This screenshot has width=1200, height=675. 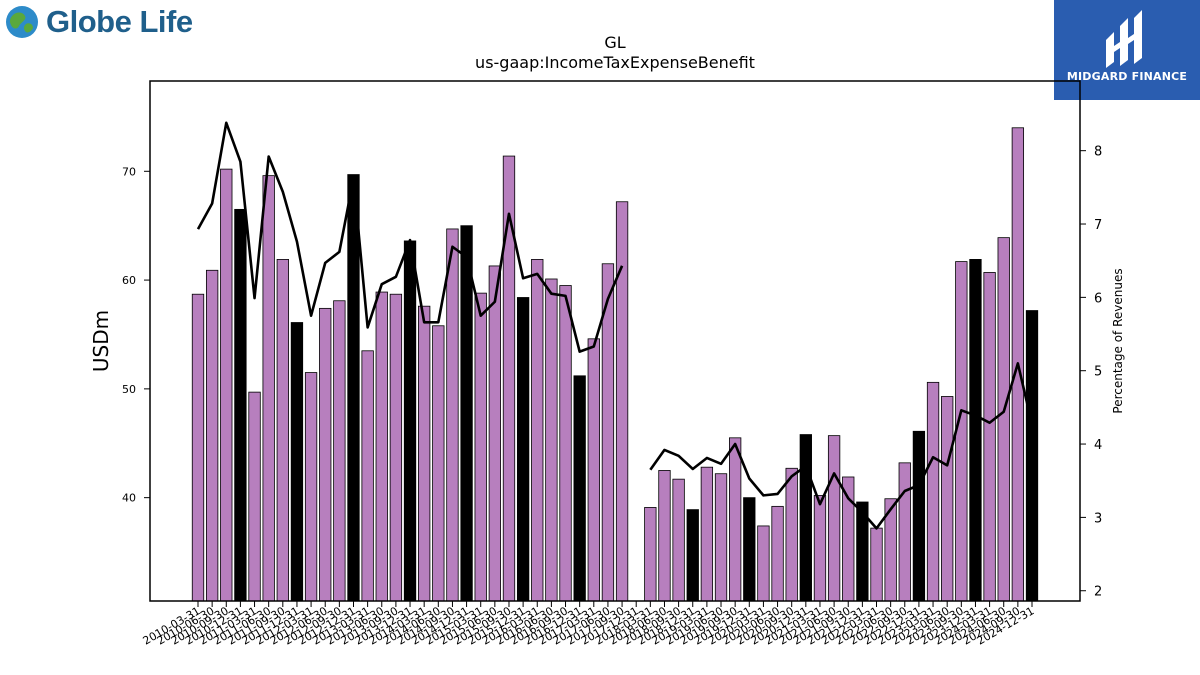 What do you see at coordinates (1127, 76) in the screenshot?
I see `right-logo-text: MIDGARD FINANCE` at bounding box center [1127, 76].